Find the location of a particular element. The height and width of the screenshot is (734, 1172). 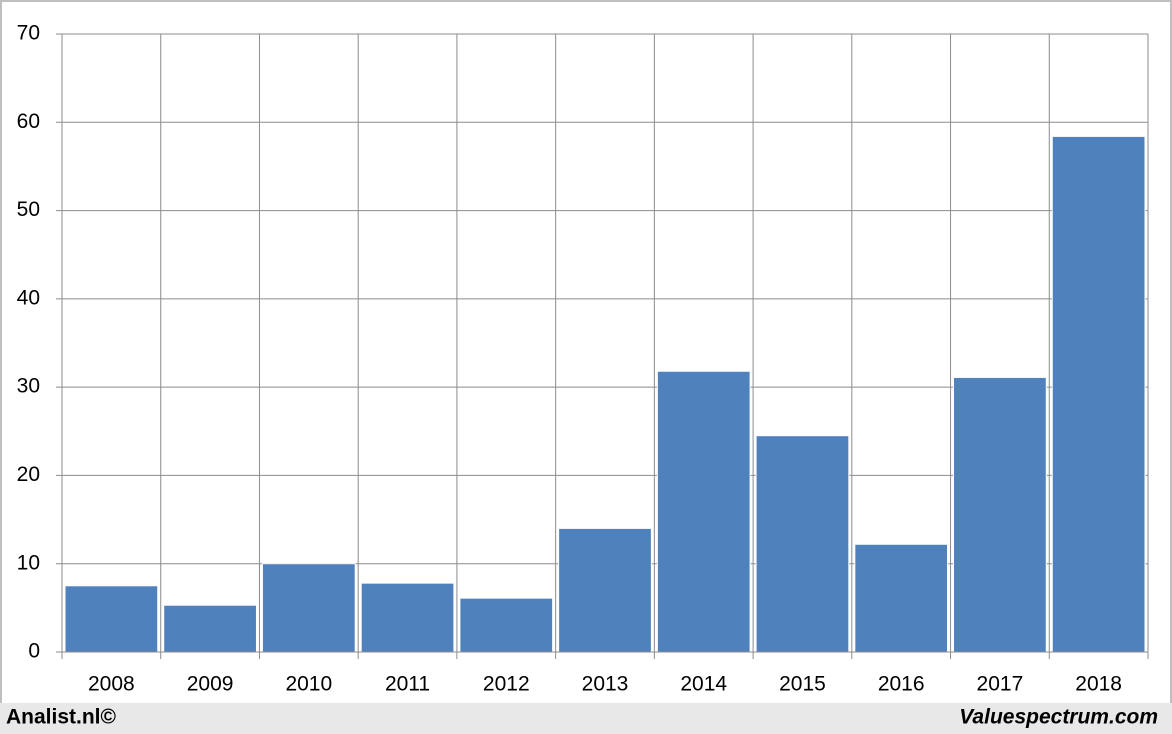

x-tick-label: 2010 is located at coordinates (308, 684).